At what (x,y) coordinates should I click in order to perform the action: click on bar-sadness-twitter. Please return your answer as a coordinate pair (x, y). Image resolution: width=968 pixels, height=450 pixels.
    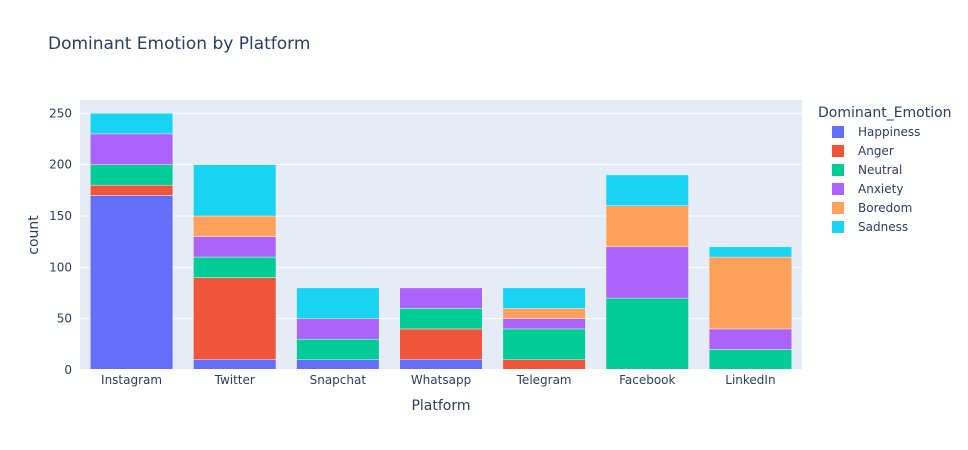
    Looking at the image, I should click on (235, 190).